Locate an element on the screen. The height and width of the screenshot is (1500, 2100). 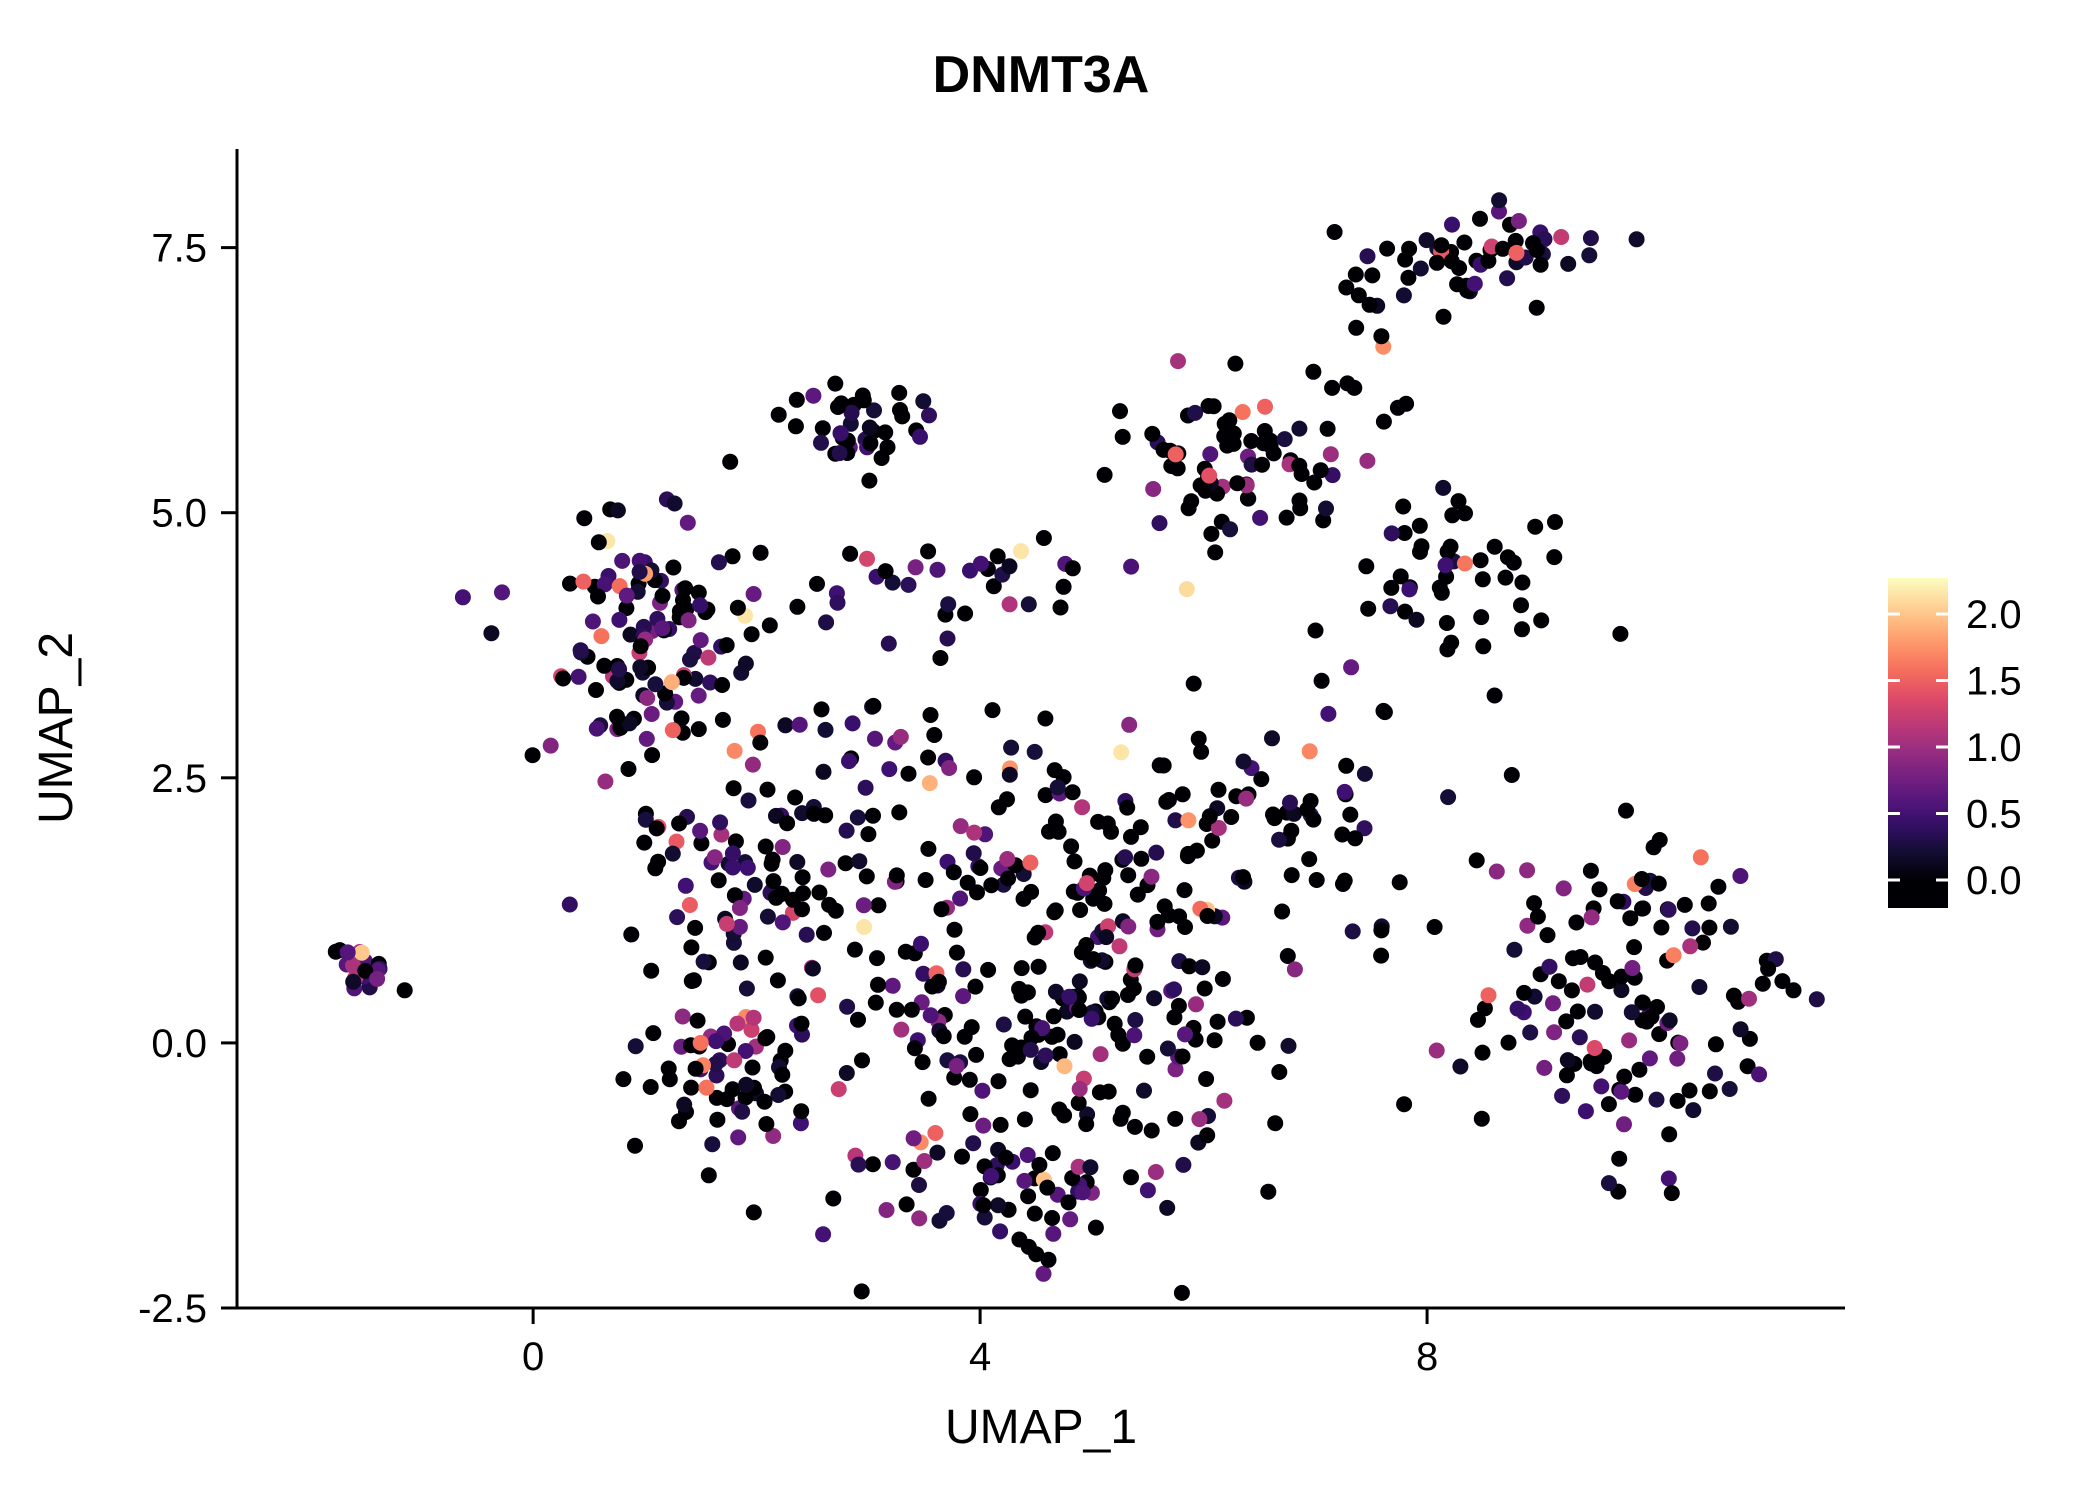
colorbar-tick-label: 2.0 is located at coordinates (1994, 615).